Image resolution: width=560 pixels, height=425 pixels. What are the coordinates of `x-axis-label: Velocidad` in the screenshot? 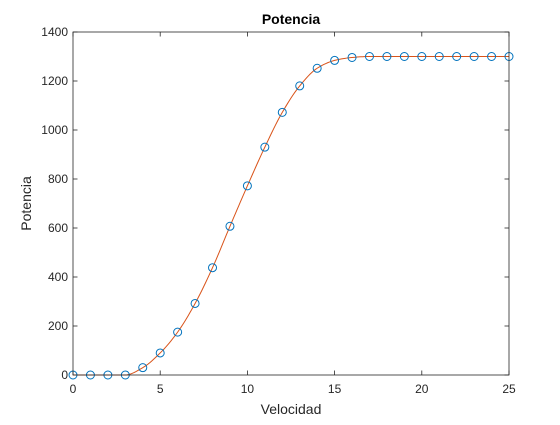 It's located at (291, 409).